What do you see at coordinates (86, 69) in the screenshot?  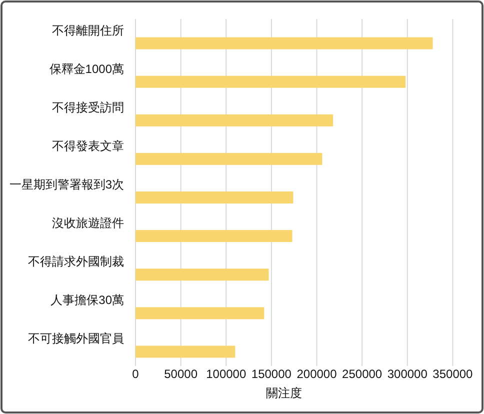 I see `y-tick-label: 保釋金1000萬` at bounding box center [86, 69].